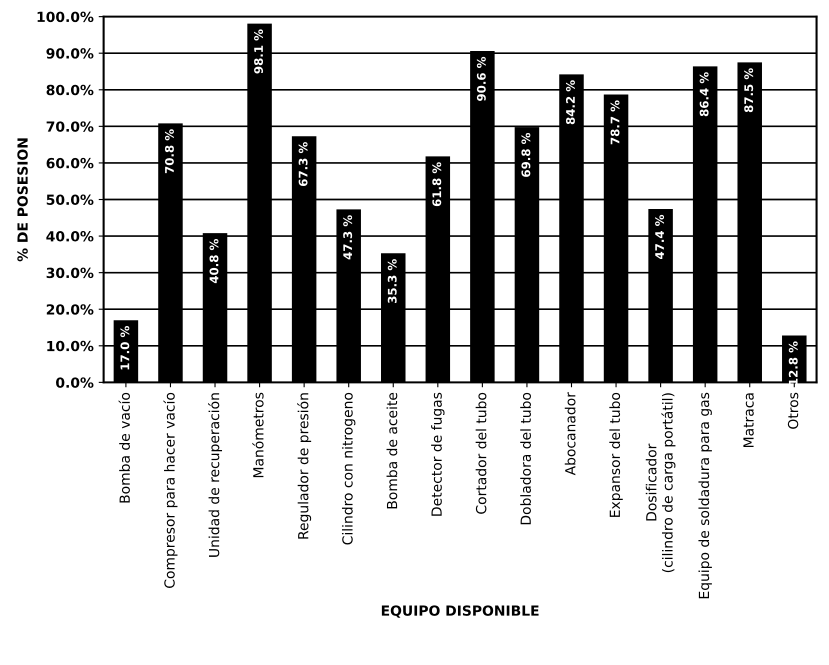 The width and height of the screenshot is (829, 665). Describe the element at coordinates (70, 199) in the screenshot. I see `y-tick-label: 50.0%` at that location.